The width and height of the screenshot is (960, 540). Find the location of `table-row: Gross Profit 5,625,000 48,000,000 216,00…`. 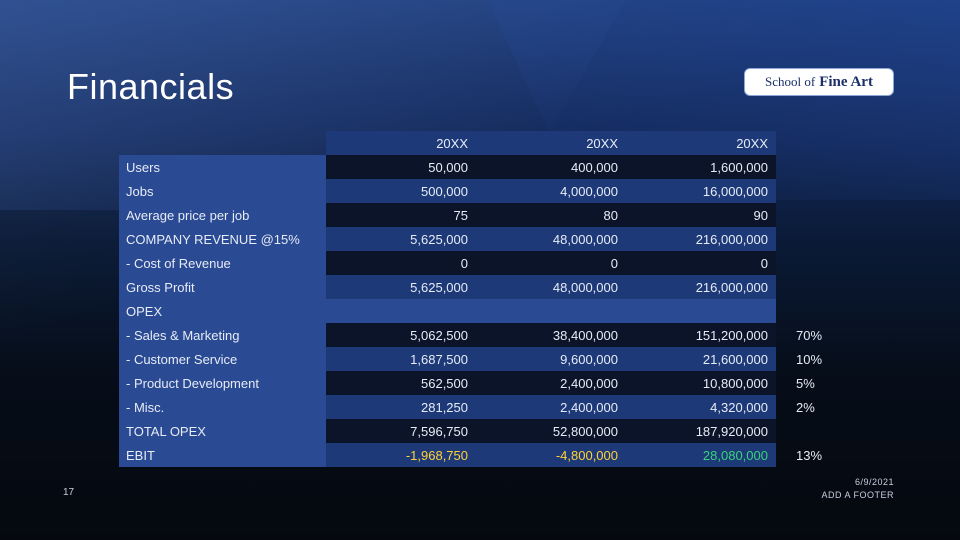

table-row: Gross Profit 5,625,000 48,000,000 216,00… is located at coordinates (477, 287).